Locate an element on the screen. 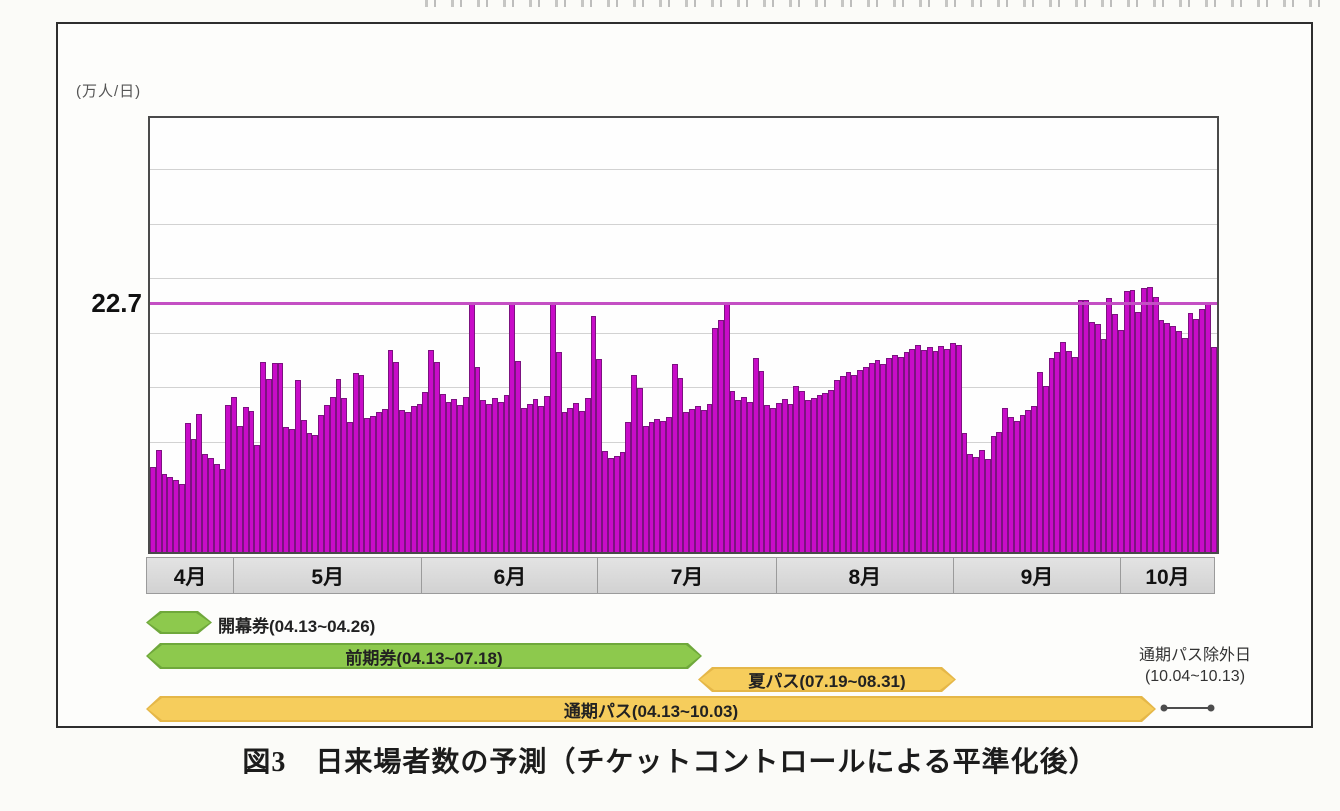  band-tsuki-fill: 通期パス(04.13~10.03) is located at coordinates (651, 709).